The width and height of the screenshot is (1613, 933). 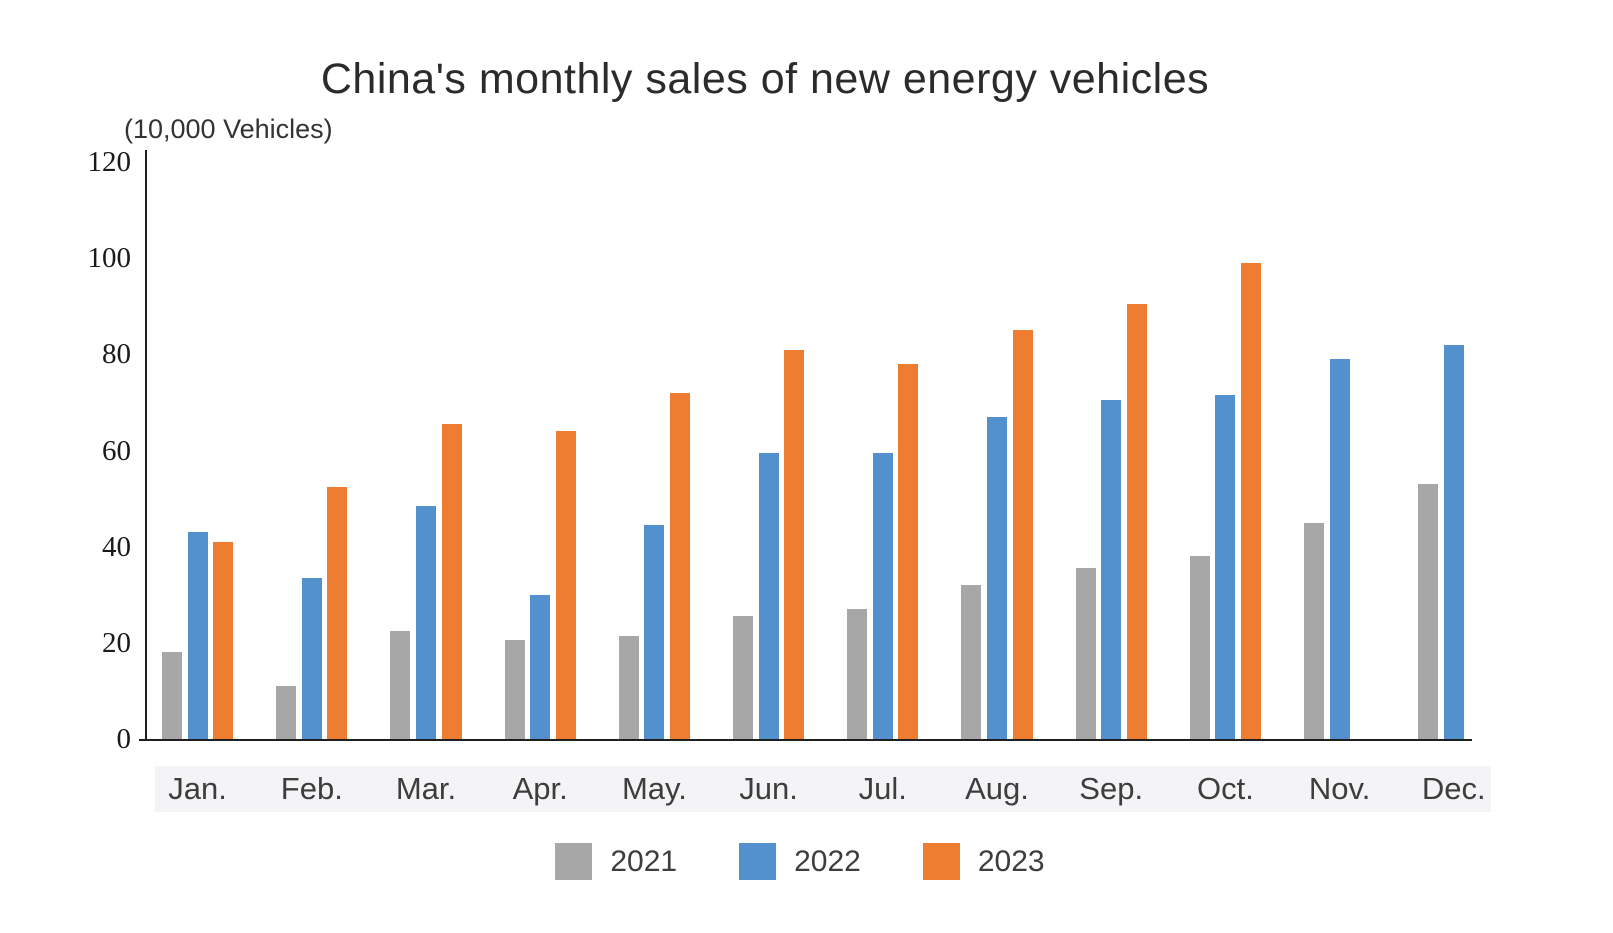 I want to click on ytick-label: 20, so click(x=116, y=642).